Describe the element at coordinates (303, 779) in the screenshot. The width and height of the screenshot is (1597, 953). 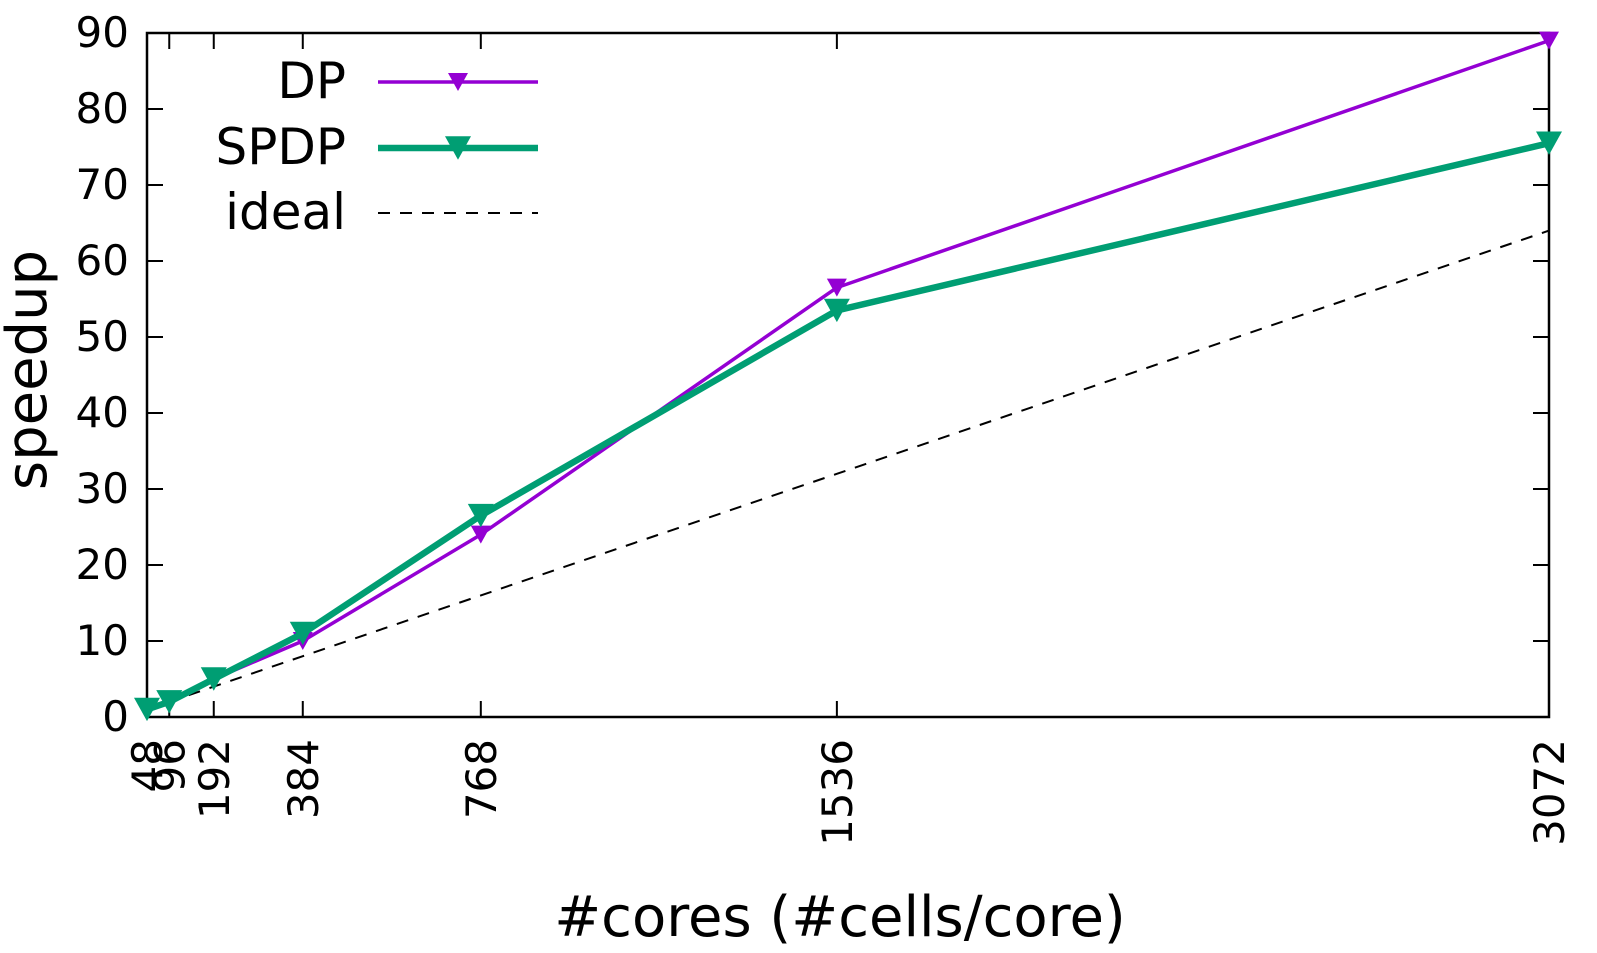
I see `x-tick-label: 384` at that location.